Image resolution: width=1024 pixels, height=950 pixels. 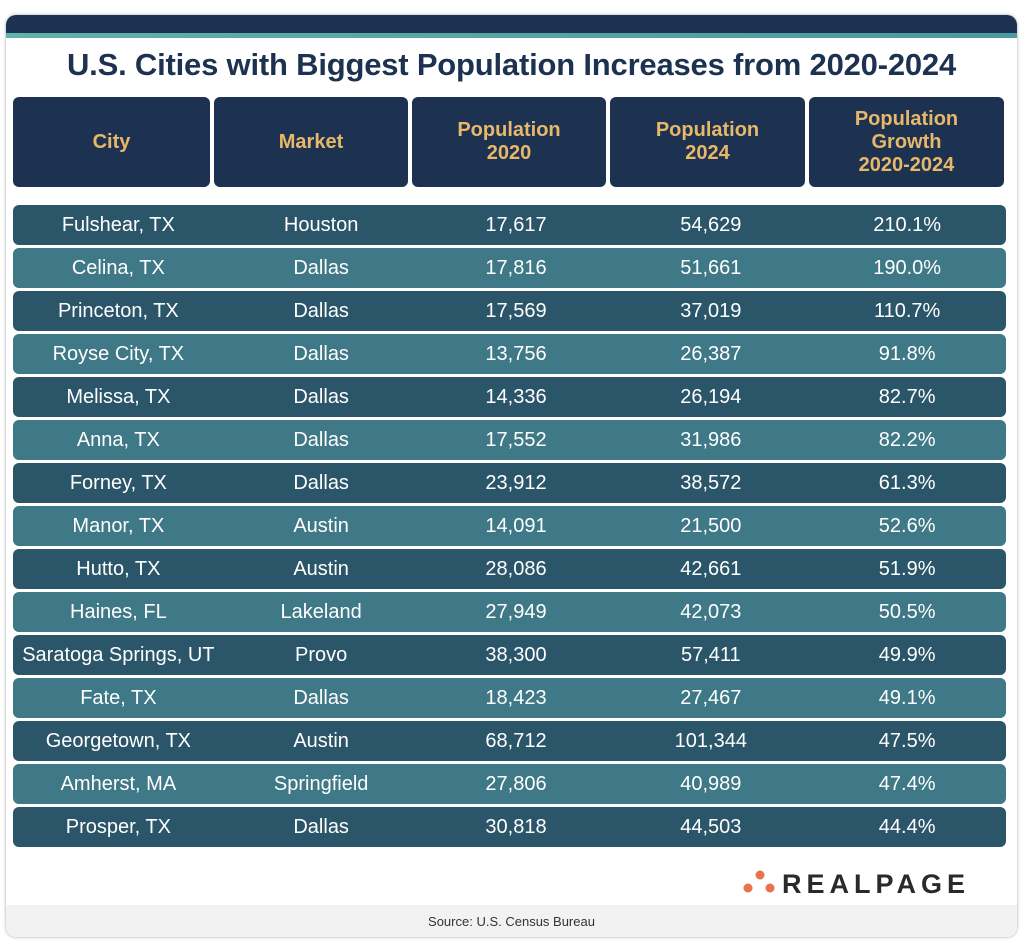 I want to click on column-header: Population Growth 2020-2024, so click(x=906, y=142).